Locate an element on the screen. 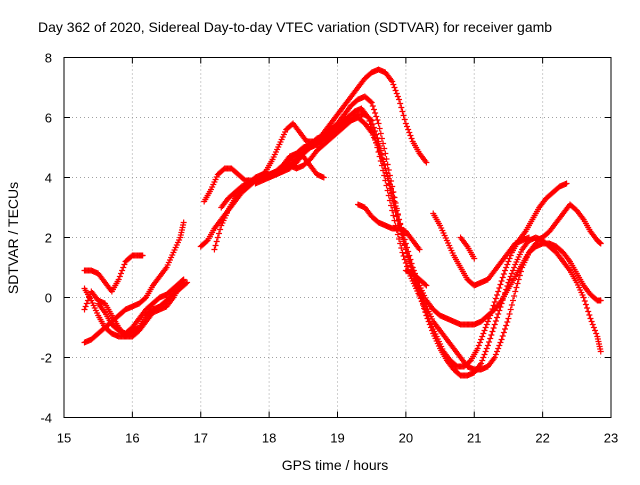  x-tick-label: 16 is located at coordinates (132, 438).